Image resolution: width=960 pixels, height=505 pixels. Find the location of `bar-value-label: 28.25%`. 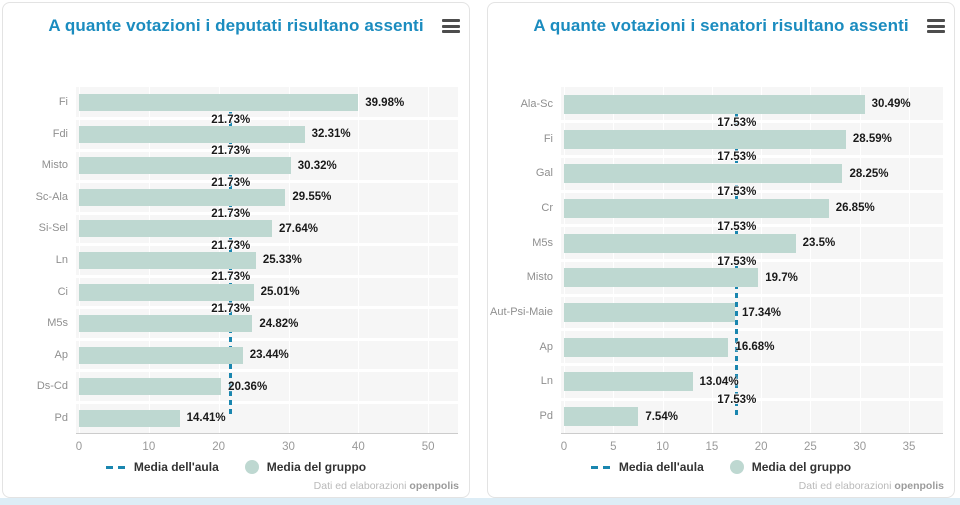

bar-value-label: 28.25% is located at coordinates (869, 173).